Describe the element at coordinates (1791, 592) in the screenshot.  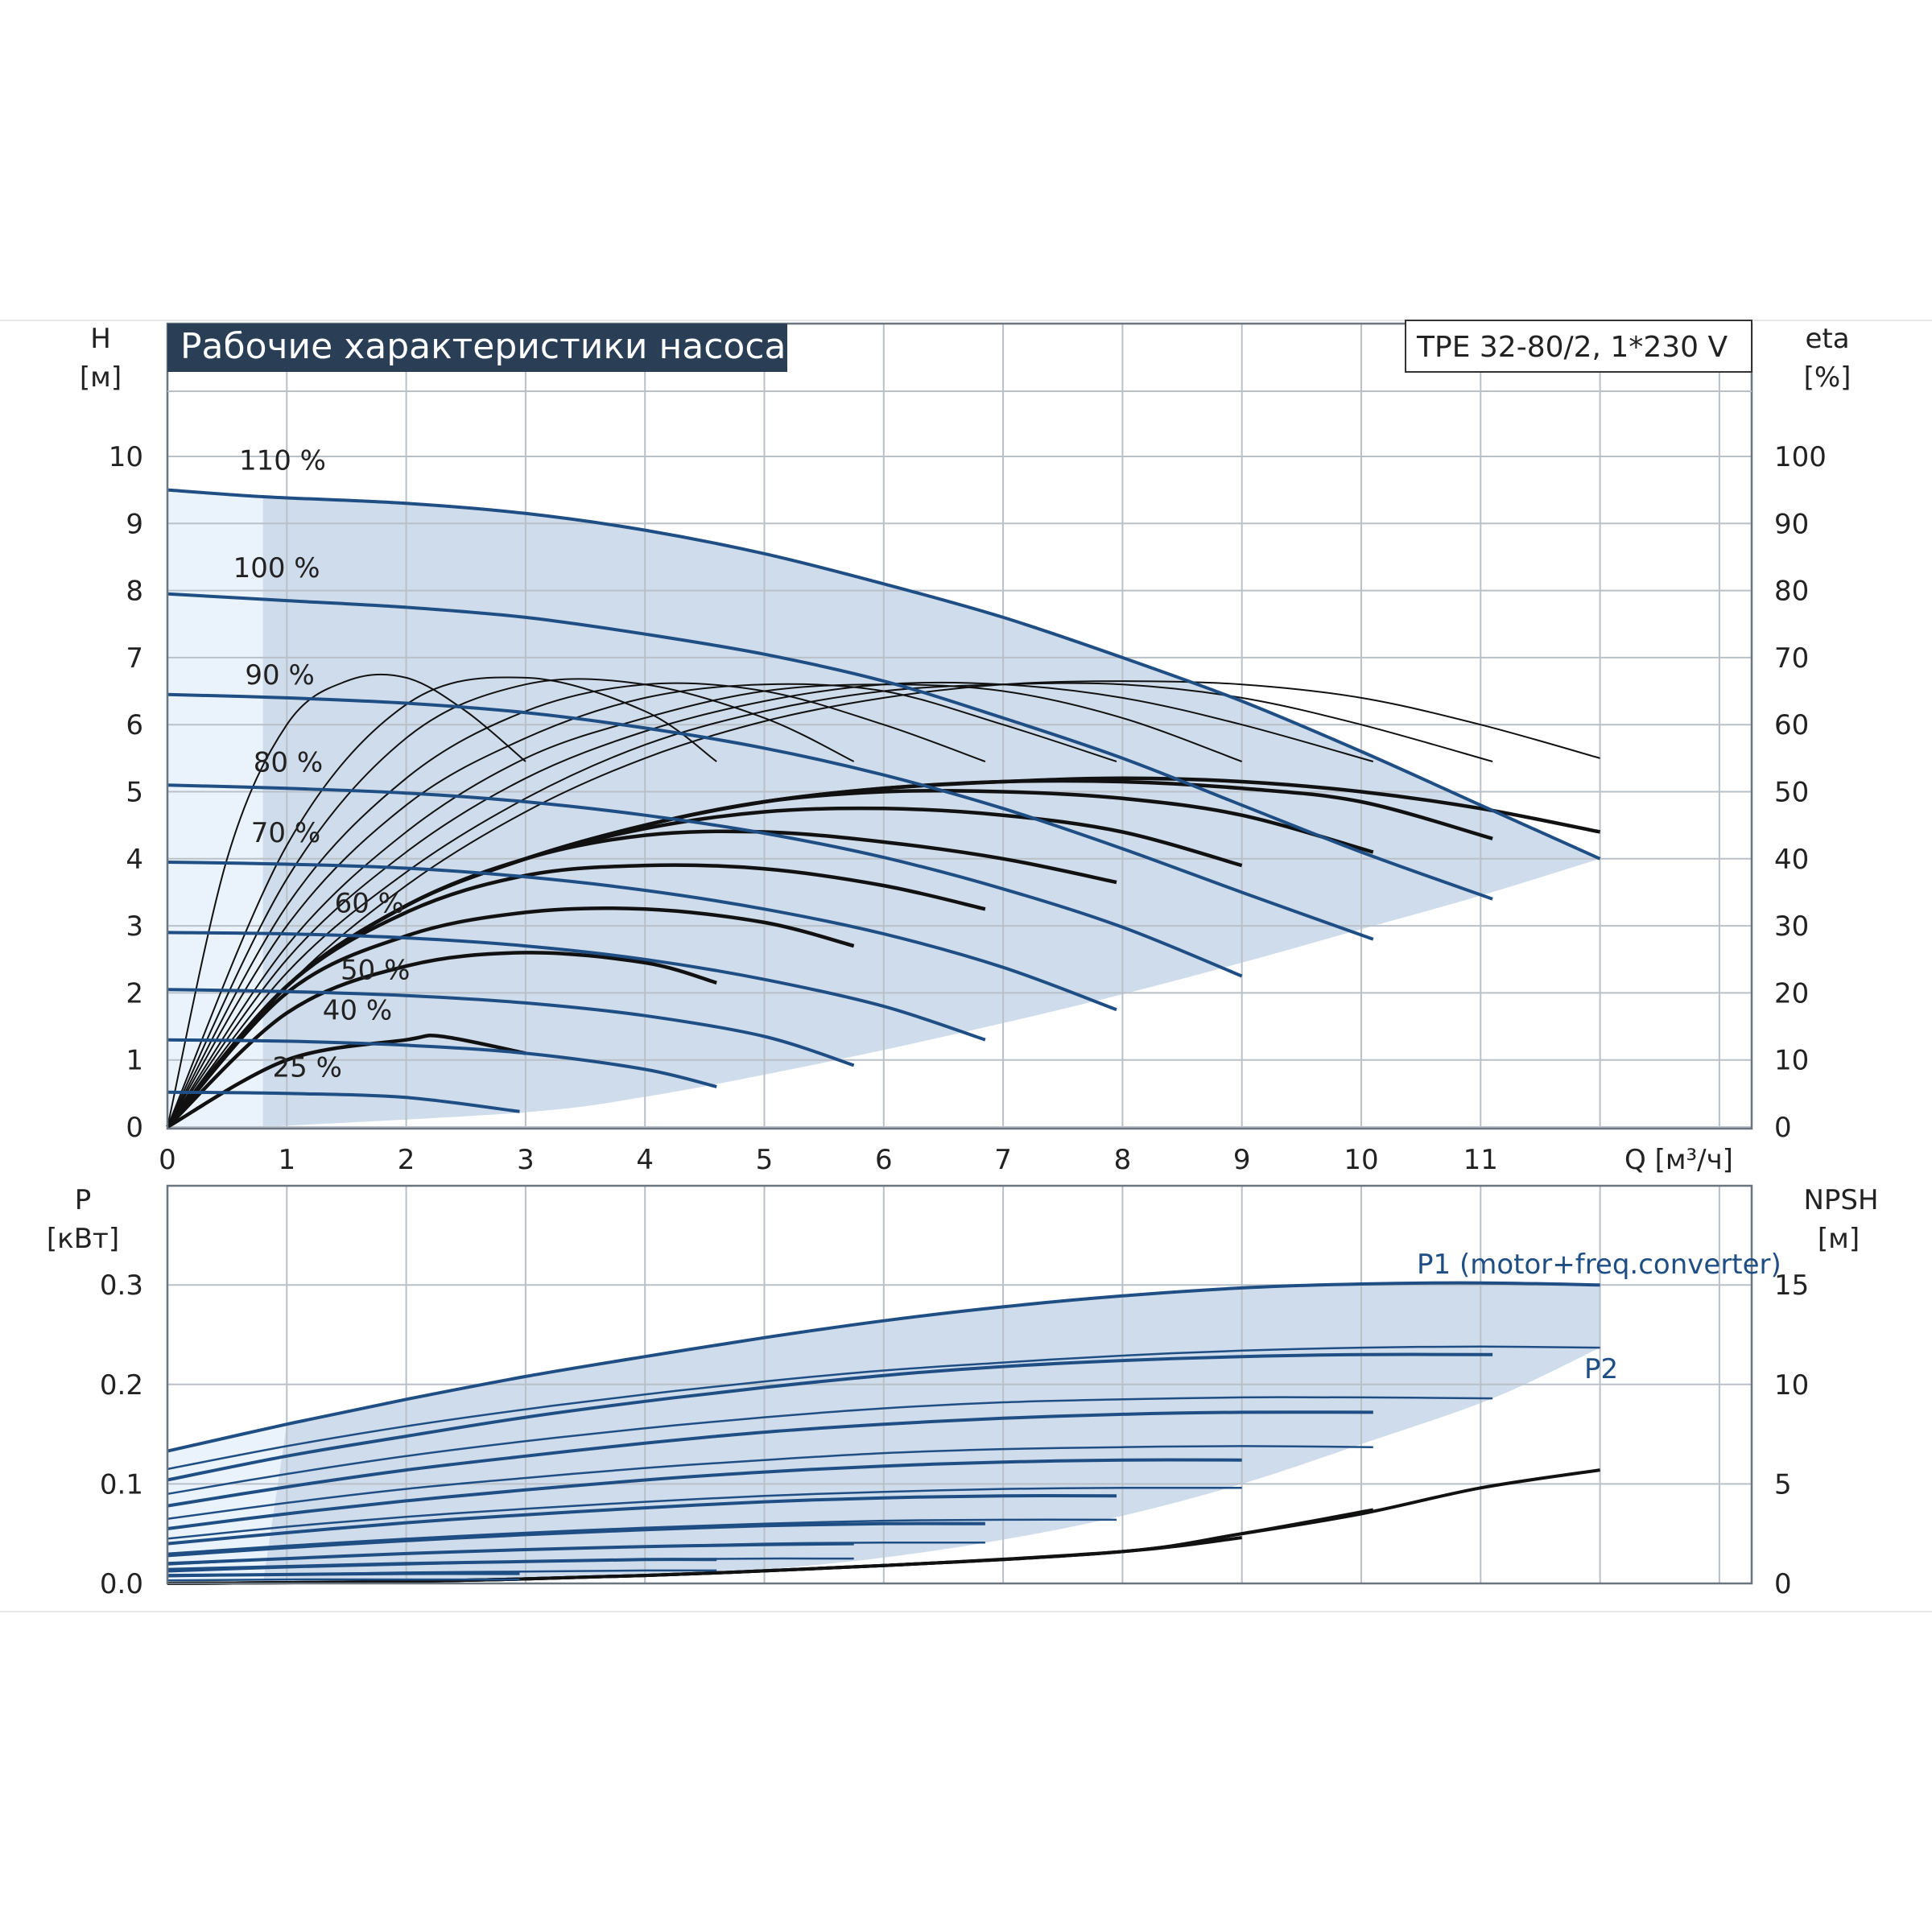
I see `eta-y-tick-label: 80` at that location.